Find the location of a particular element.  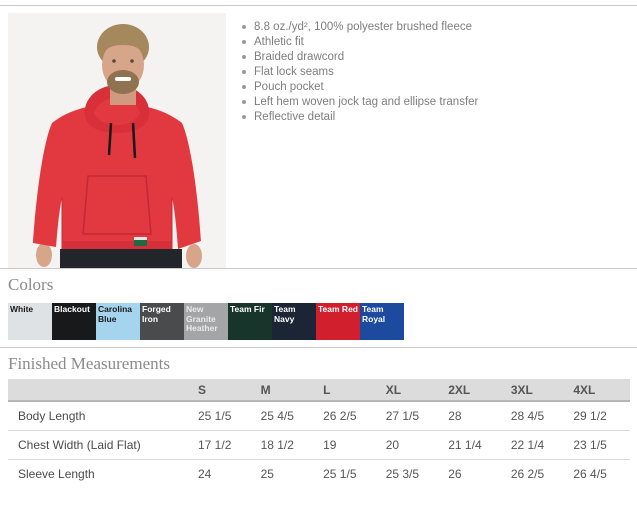

color-swatch-team-navy: Team Navy is located at coordinates (294, 321).